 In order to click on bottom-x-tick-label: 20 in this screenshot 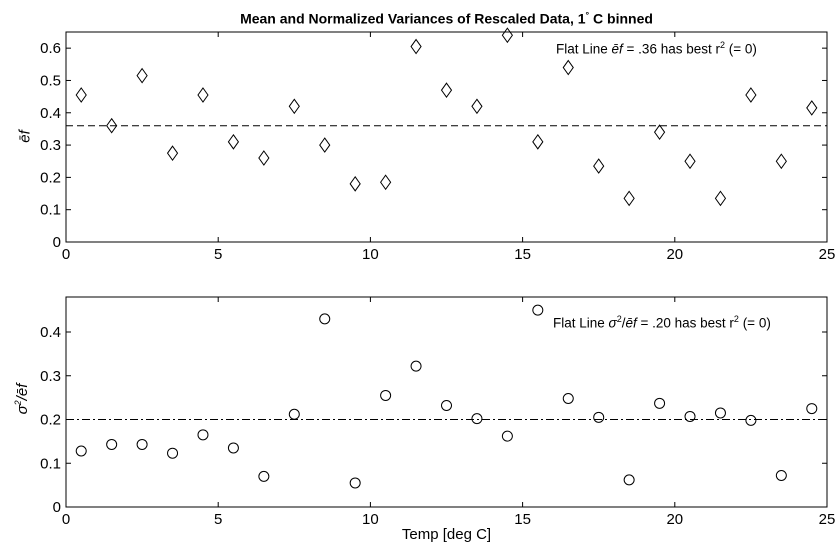, I will do `click(674, 519)`.